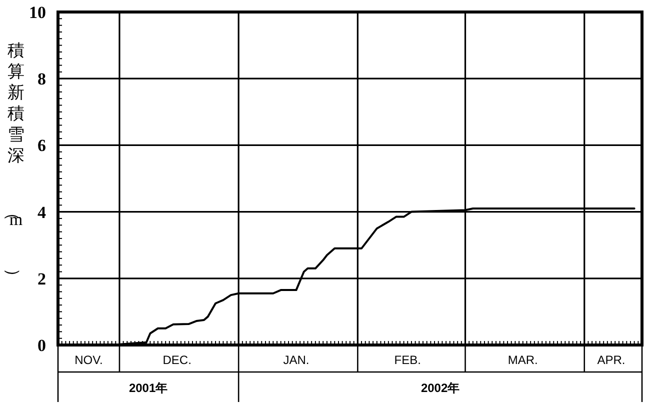 Image resolution: width=646 pixels, height=405 pixels. What do you see at coordinates (42, 345) in the screenshot?
I see `y-tick-label: 0` at bounding box center [42, 345].